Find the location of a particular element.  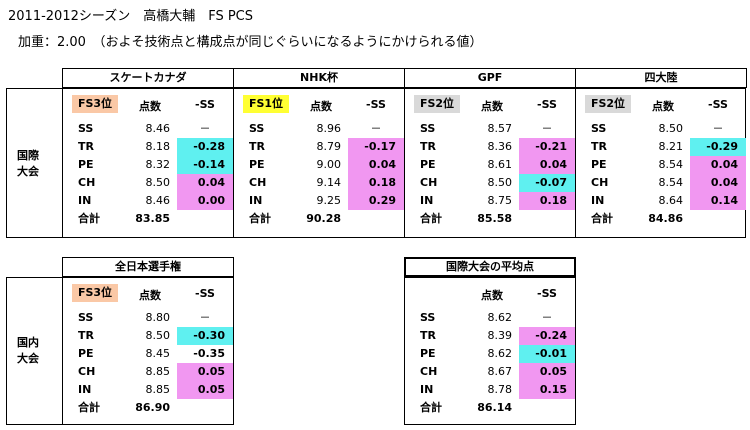

comp-1-score-in: 8.46 is located at coordinates (158, 200).